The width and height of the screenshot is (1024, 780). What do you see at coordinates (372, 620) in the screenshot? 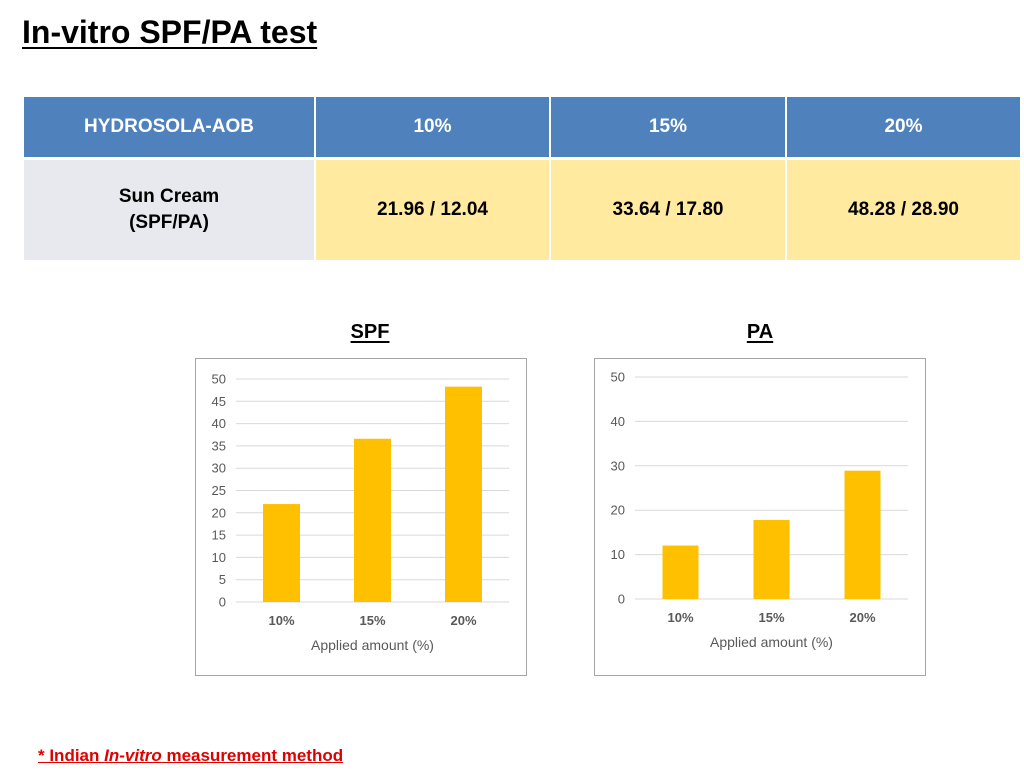
I see `spf-x-tick-label: 15%` at bounding box center [372, 620].